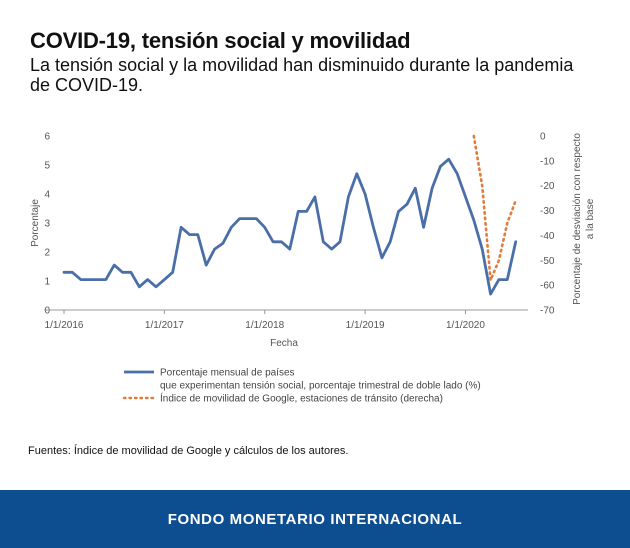 This screenshot has height=548, width=630. I want to click on x-tick-label: 1/1/2018, so click(264, 325).